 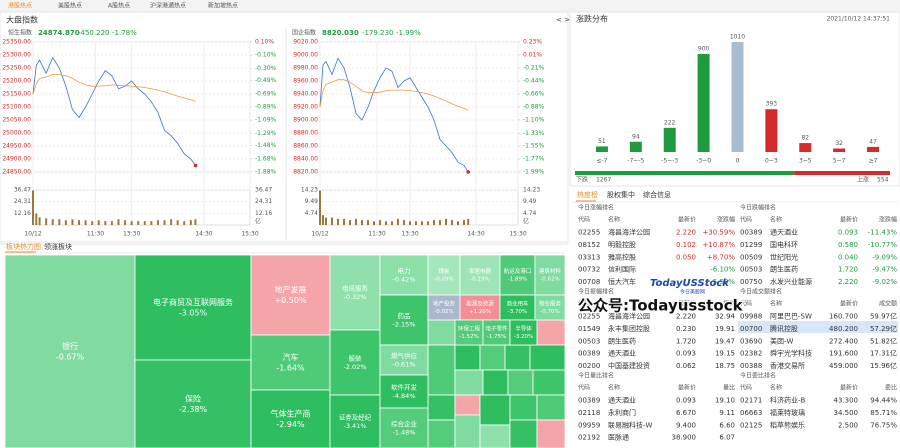 I want to click on y-tick-label: 24900.00, so click(x=16, y=159).